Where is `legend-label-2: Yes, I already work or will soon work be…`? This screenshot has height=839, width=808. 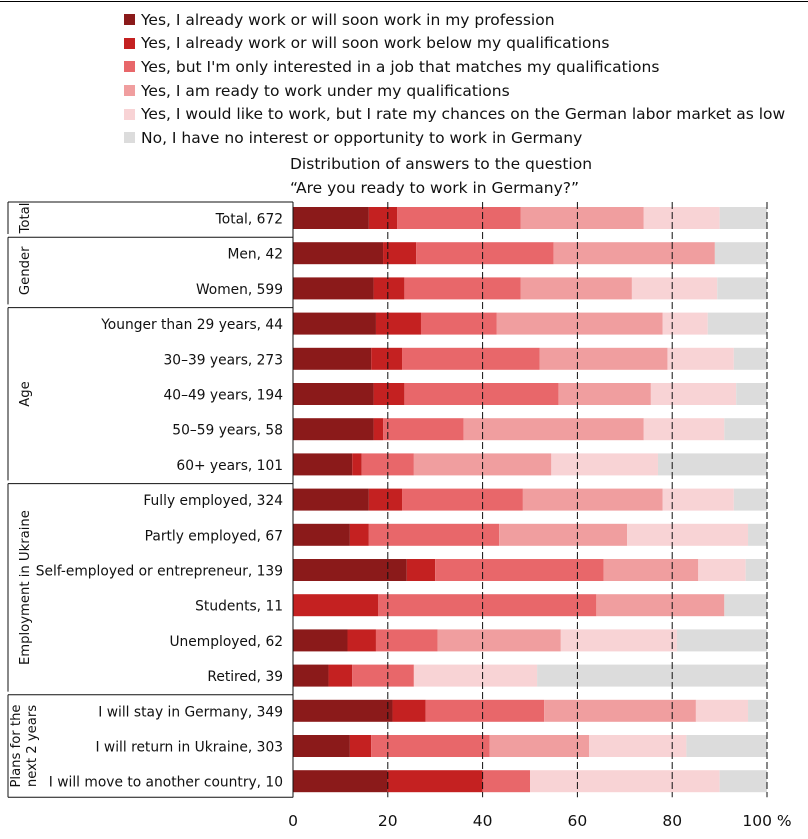
legend-label-2: Yes, I already work or will soon work be… is located at coordinates (375, 43).